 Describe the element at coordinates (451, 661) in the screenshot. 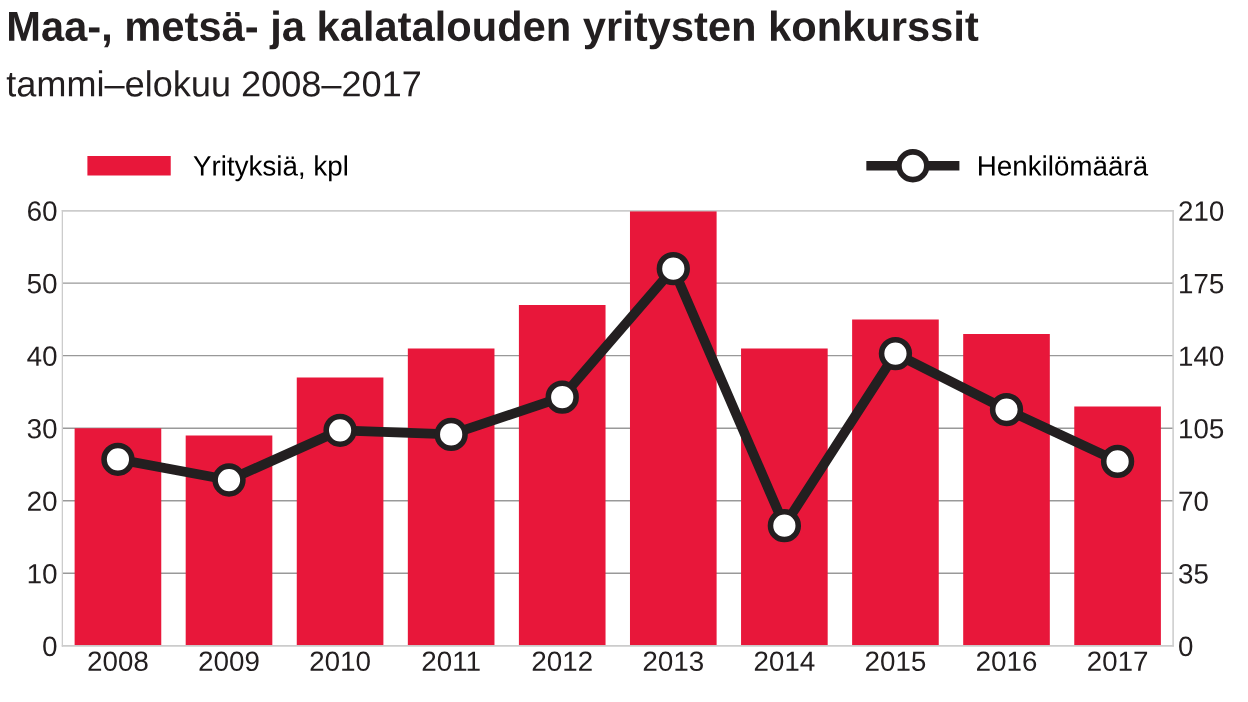

I see `x-tick-label: 2011` at that location.